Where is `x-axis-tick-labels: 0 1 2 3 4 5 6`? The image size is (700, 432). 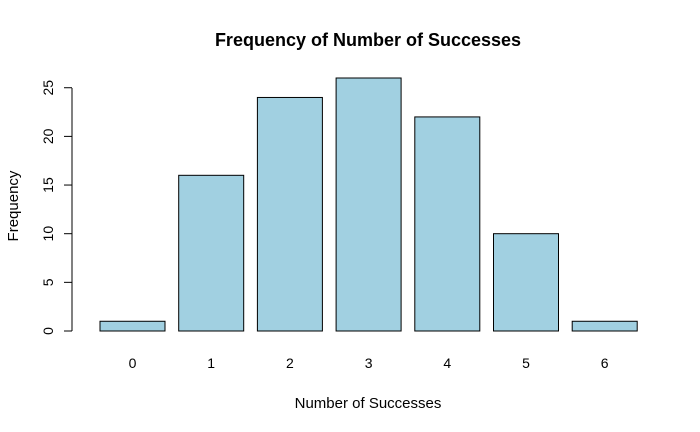 x-axis-tick-labels: 0 1 2 3 4 5 6 is located at coordinates (369, 363).